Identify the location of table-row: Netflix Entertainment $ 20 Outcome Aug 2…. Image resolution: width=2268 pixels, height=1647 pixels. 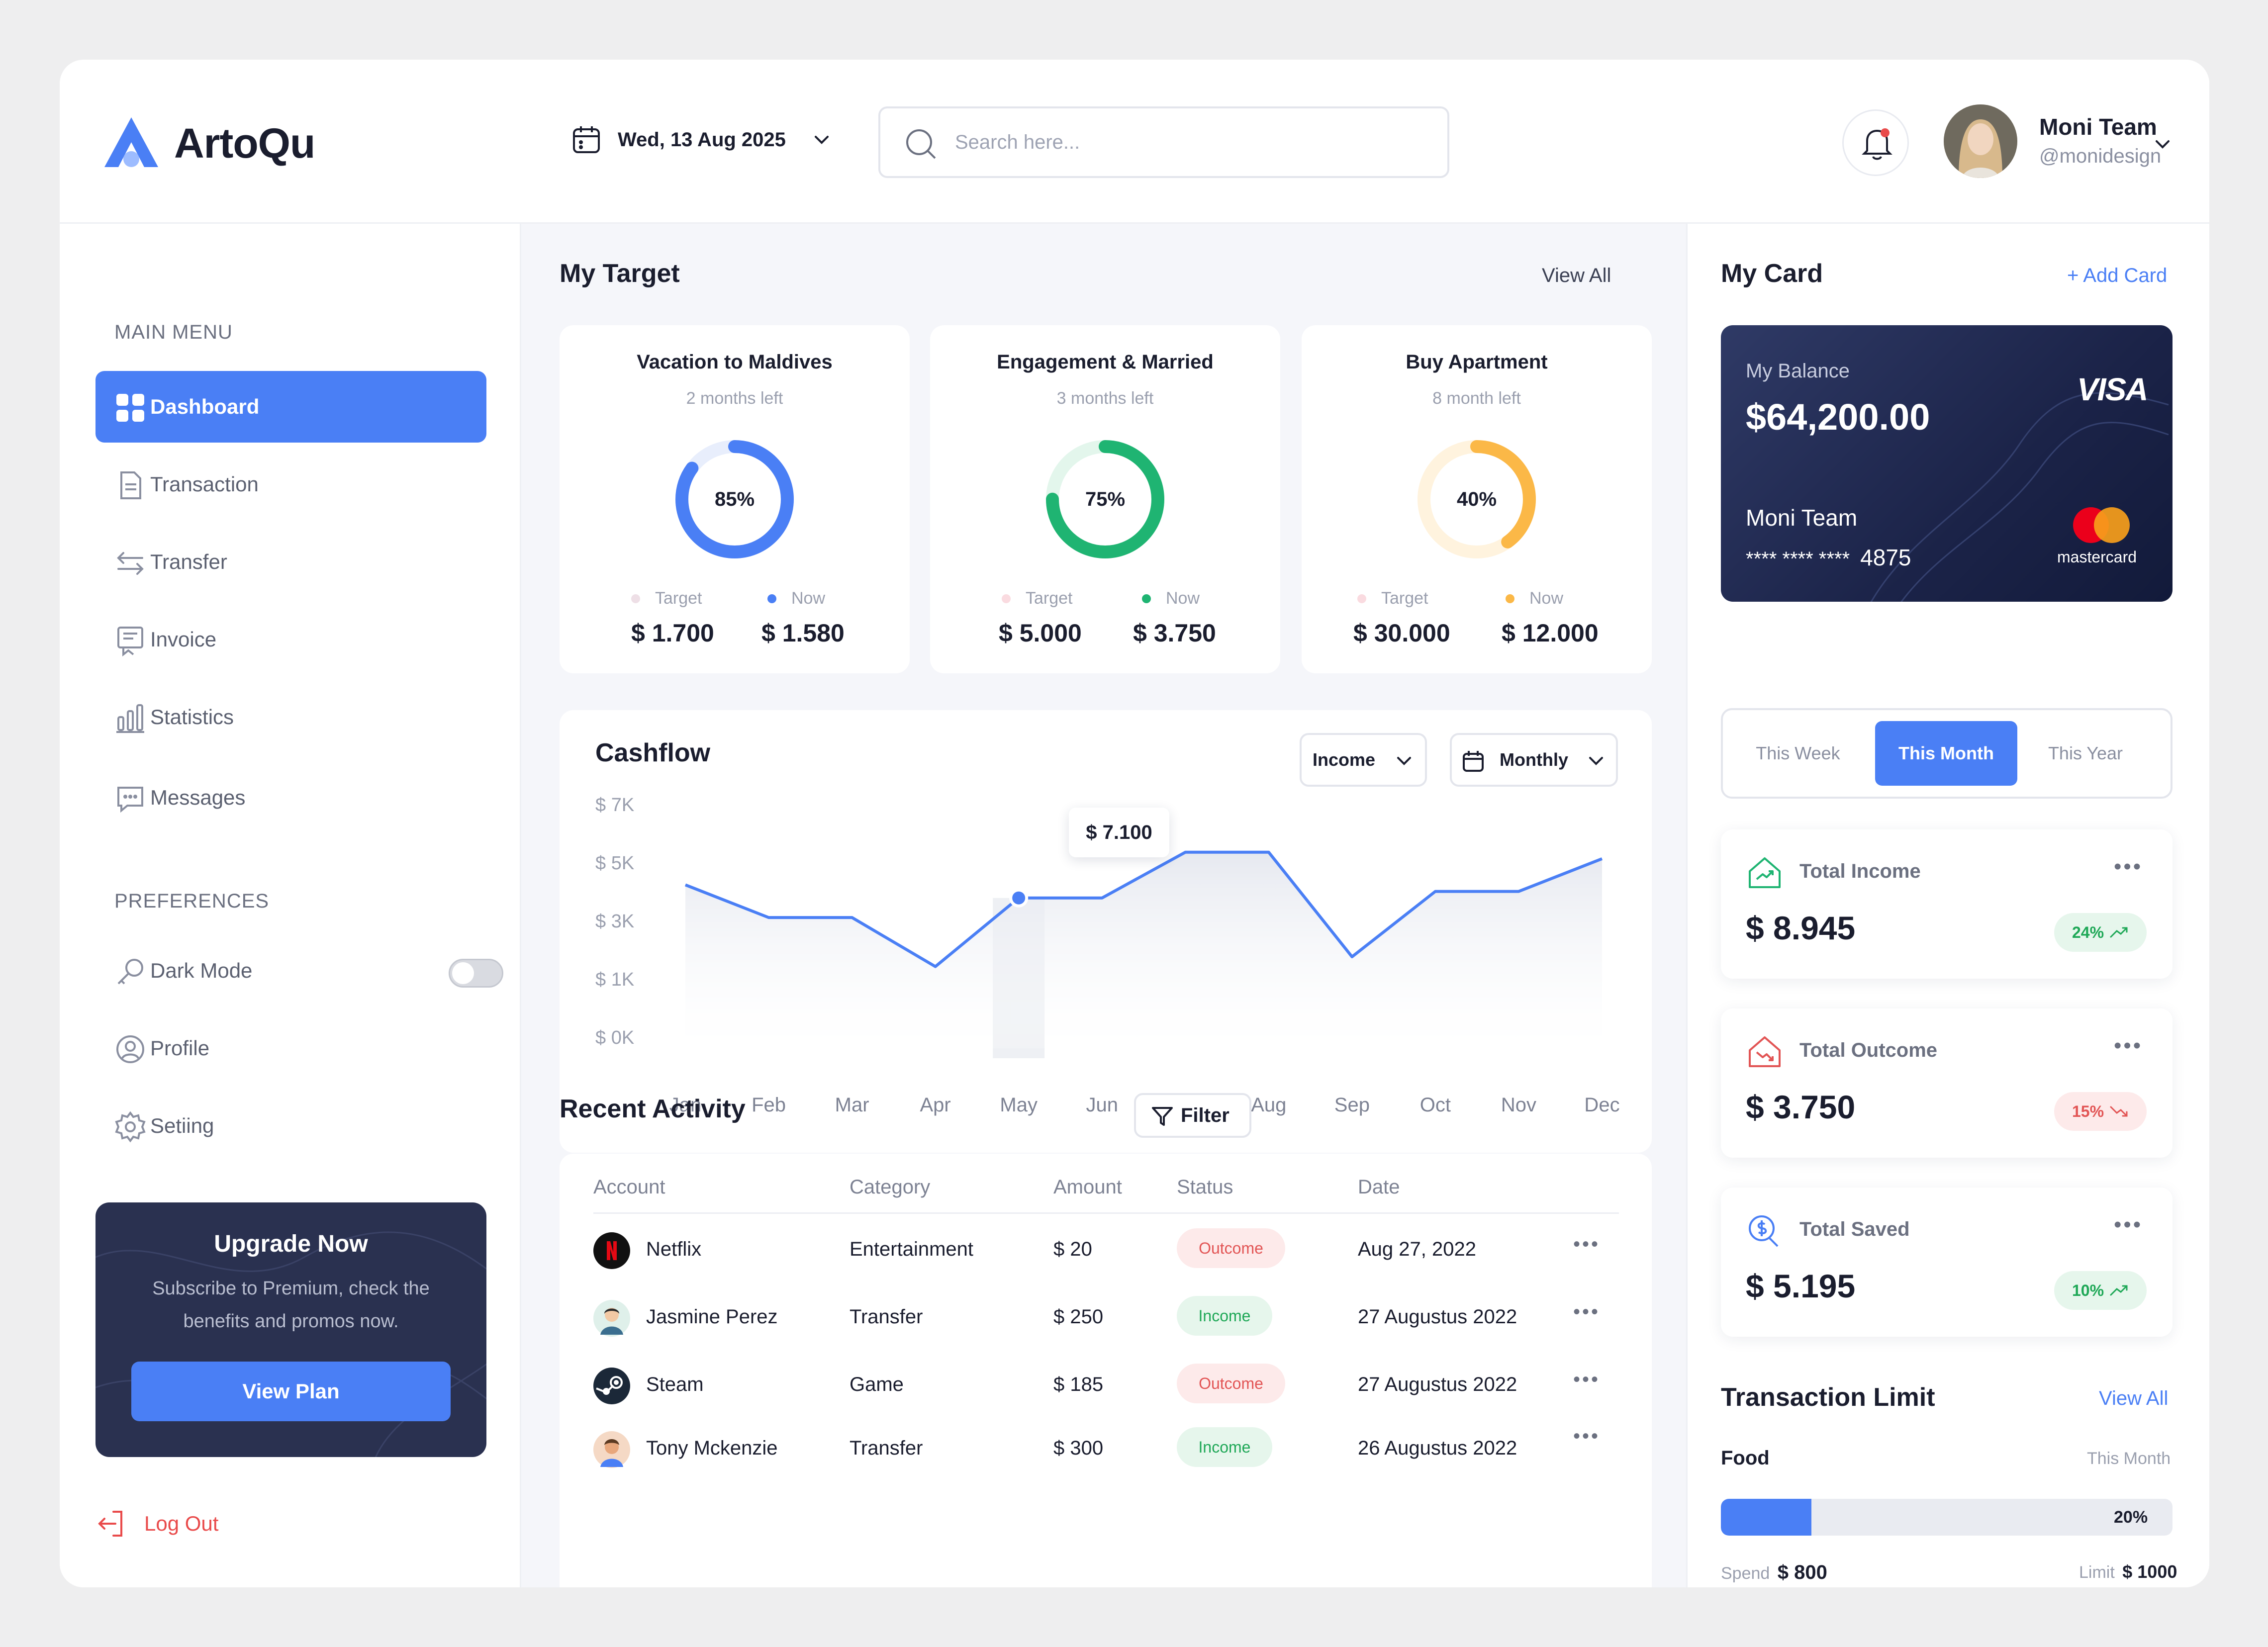
(1103, 1250).